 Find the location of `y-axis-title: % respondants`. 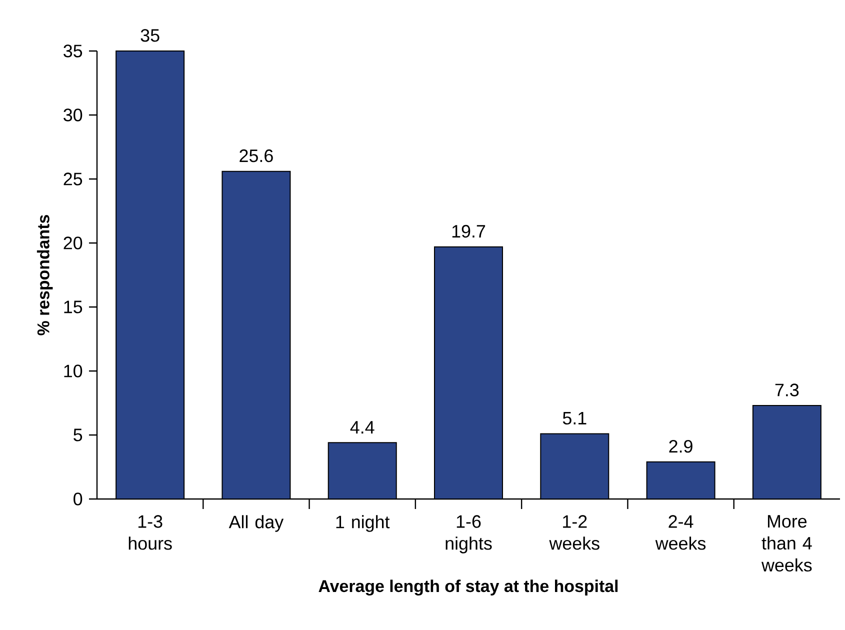

y-axis-title: % respondants is located at coordinates (44, 275).